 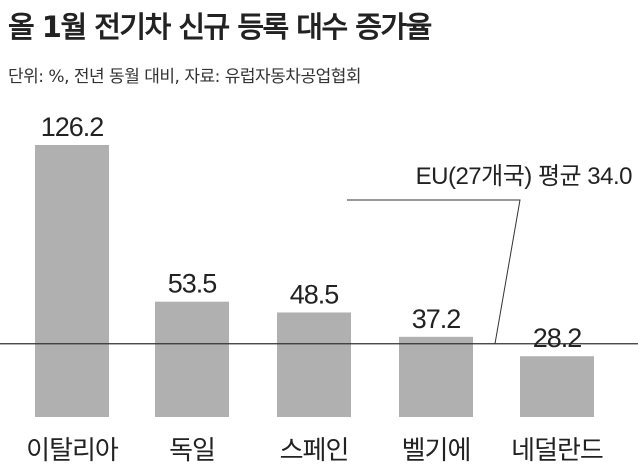 What do you see at coordinates (72, 127) in the screenshot?
I see `value-label-1: 126.2` at bounding box center [72, 127].